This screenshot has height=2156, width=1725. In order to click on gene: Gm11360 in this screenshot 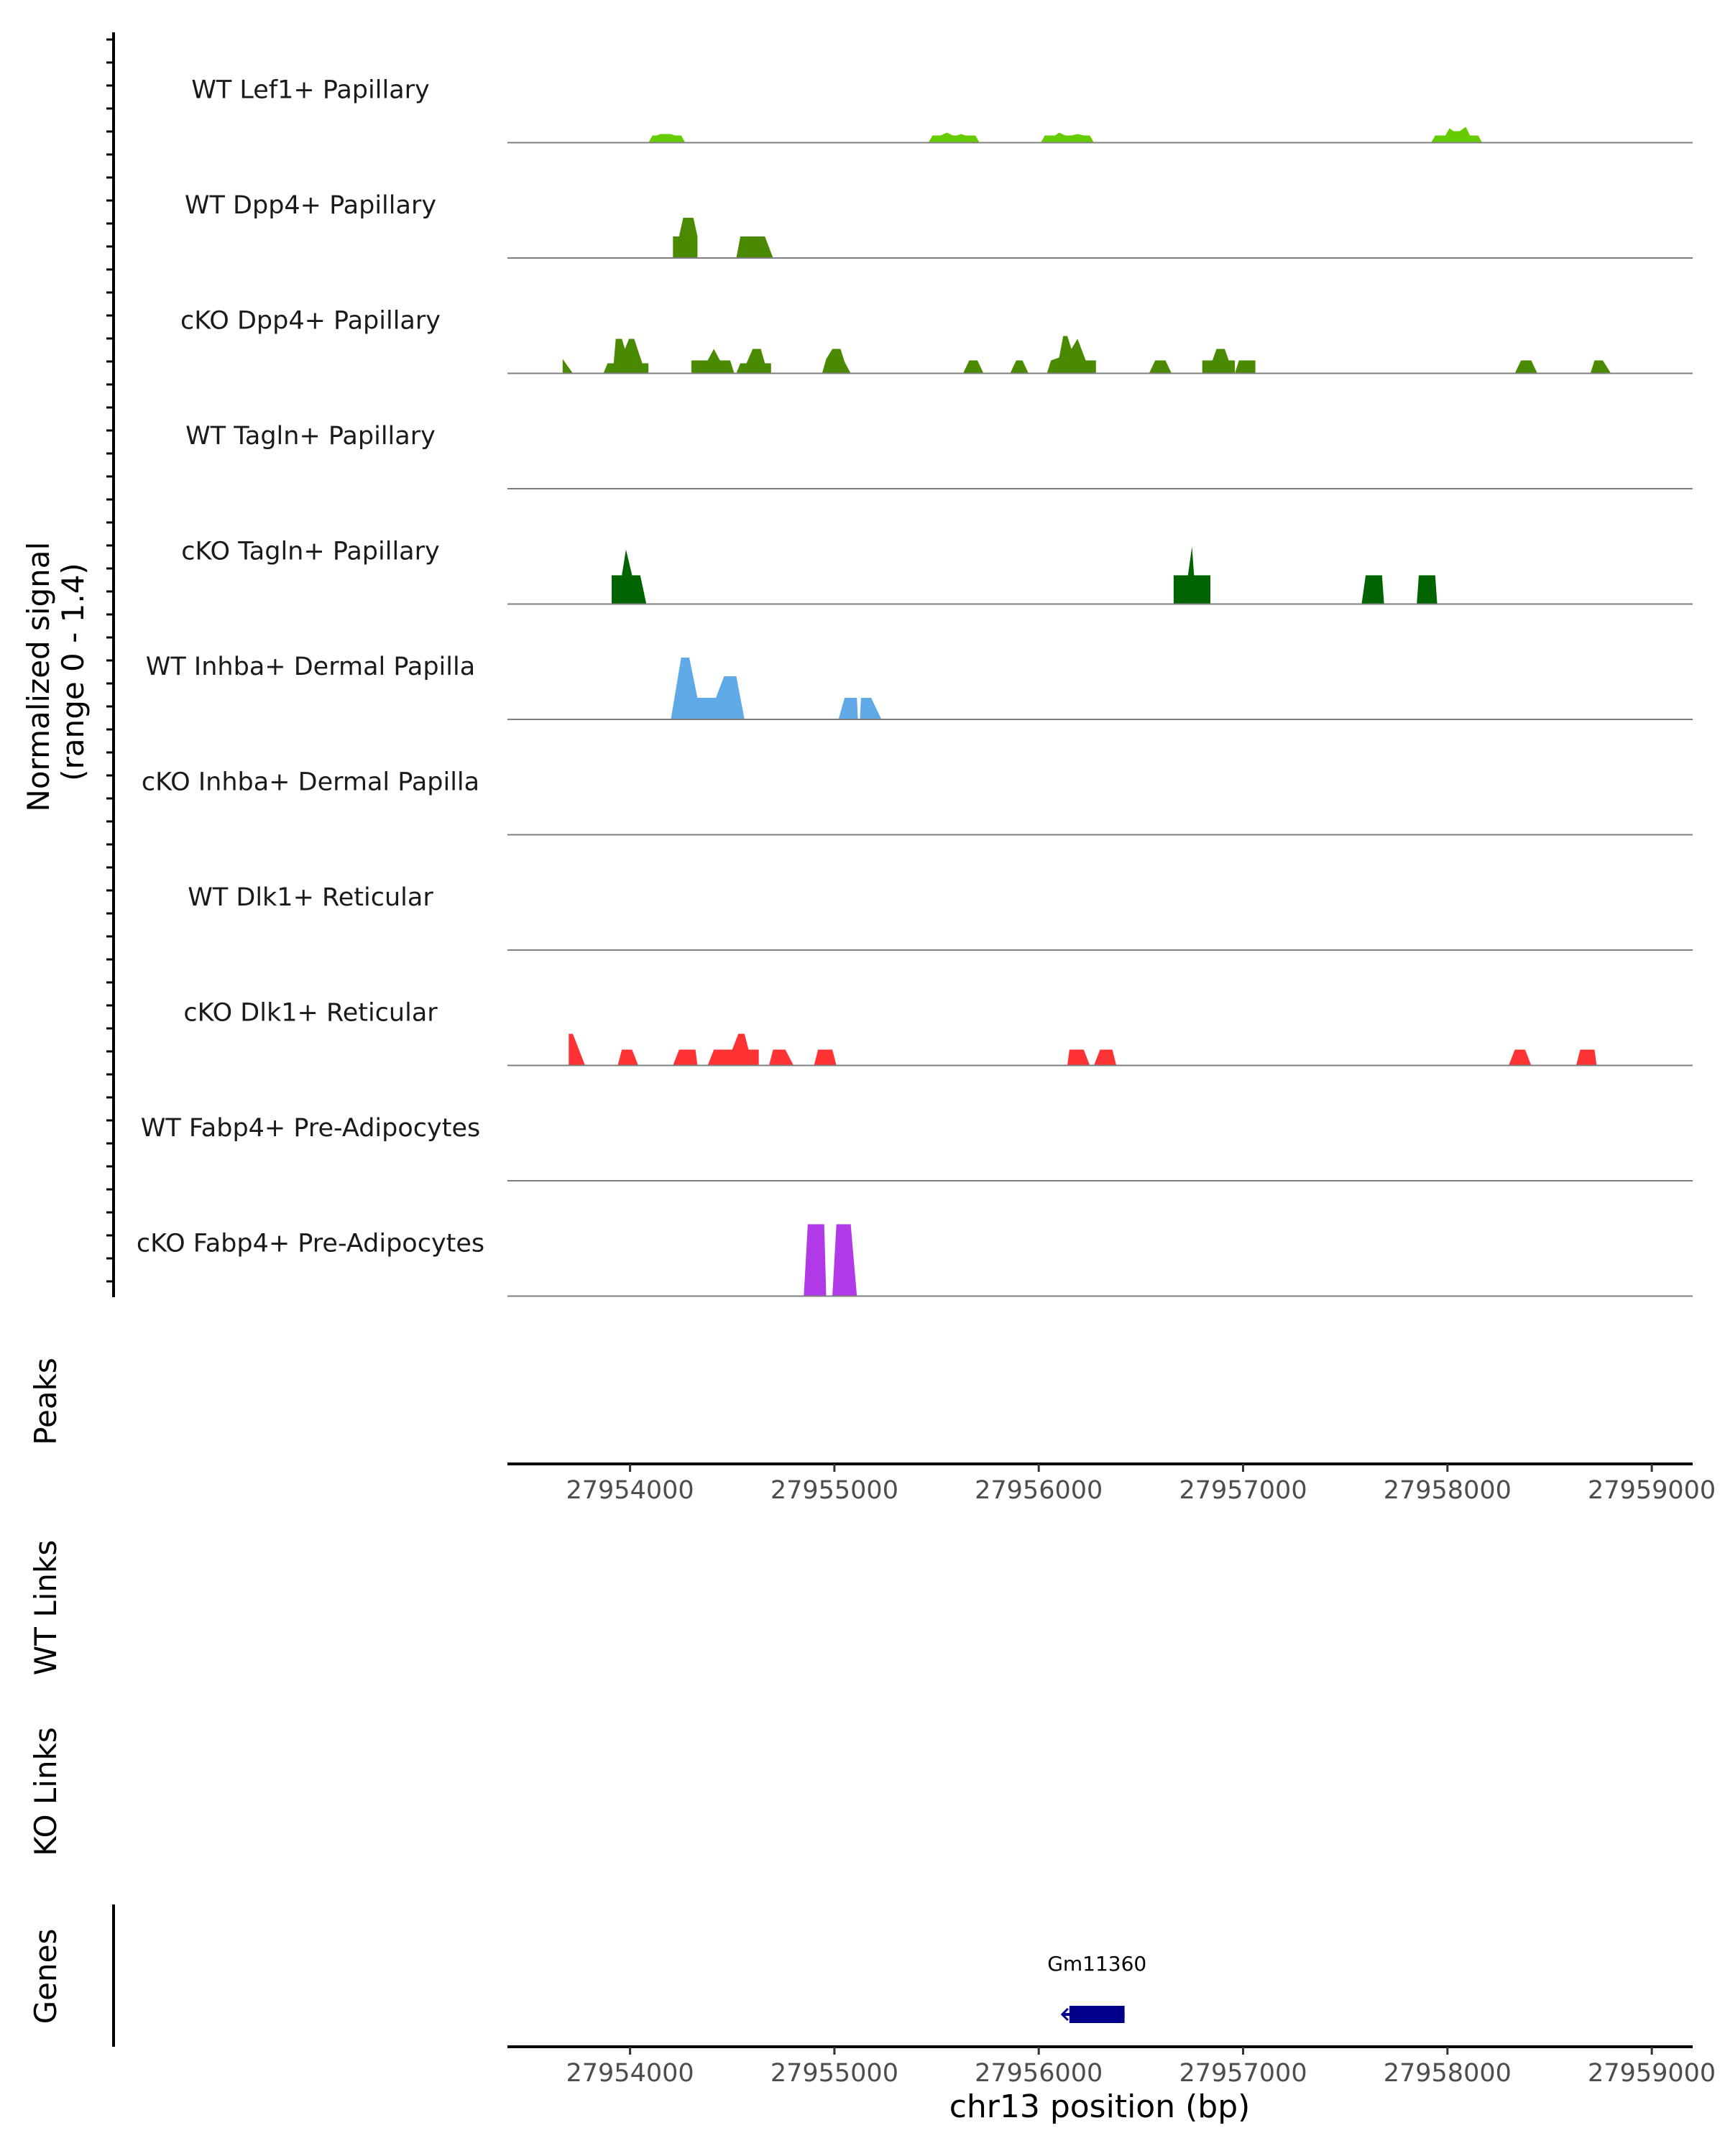, I will do `click(1096, 1987)`.